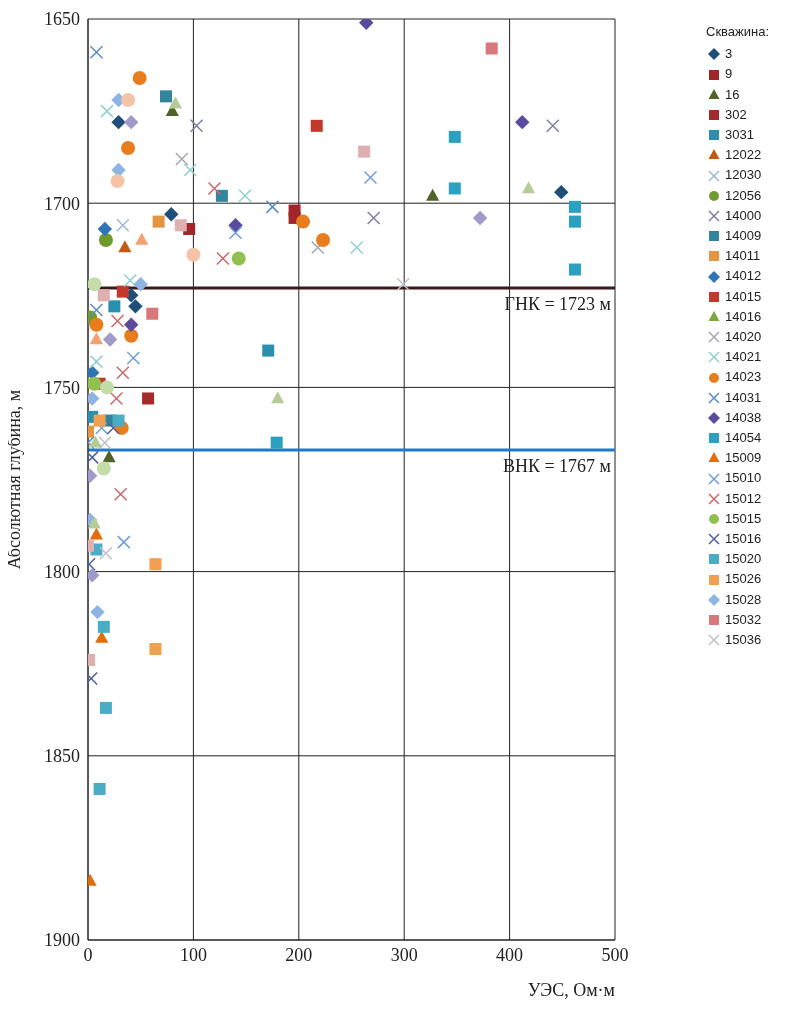  I want to click on legend-label: 15026, so click(743, 579).